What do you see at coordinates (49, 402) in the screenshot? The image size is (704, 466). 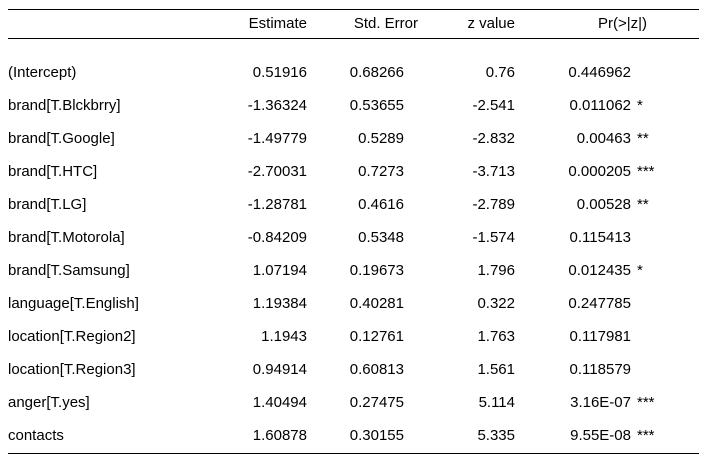 I see `term-label: anger[T.yes]` at bounding box center [49, 402].